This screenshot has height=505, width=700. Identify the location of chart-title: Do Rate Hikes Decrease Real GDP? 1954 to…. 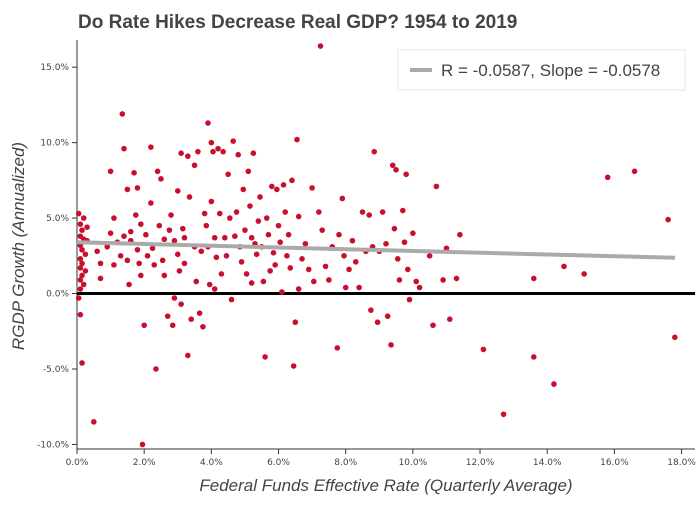
(297, 22).